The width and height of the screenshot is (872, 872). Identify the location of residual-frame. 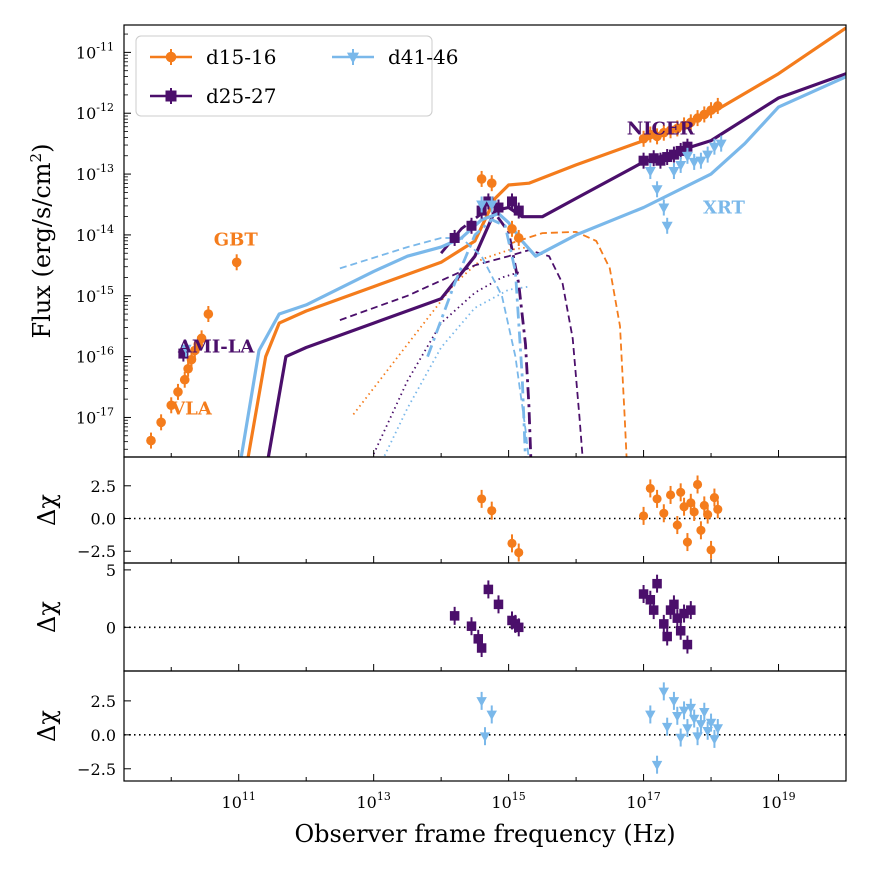
(485, 726).